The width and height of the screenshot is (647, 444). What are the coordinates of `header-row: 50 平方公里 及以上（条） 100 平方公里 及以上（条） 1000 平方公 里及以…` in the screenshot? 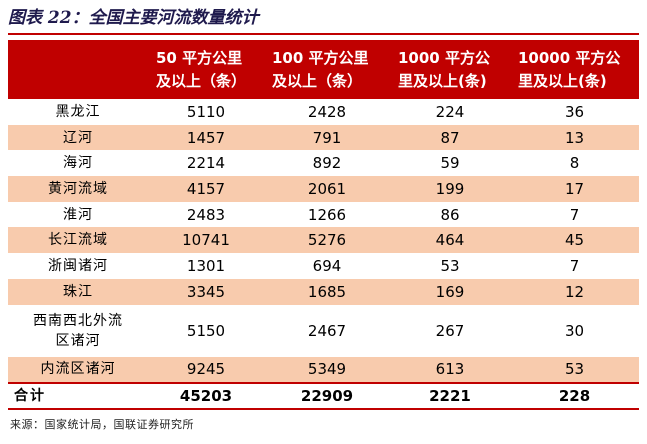 It's located at (323, 69).